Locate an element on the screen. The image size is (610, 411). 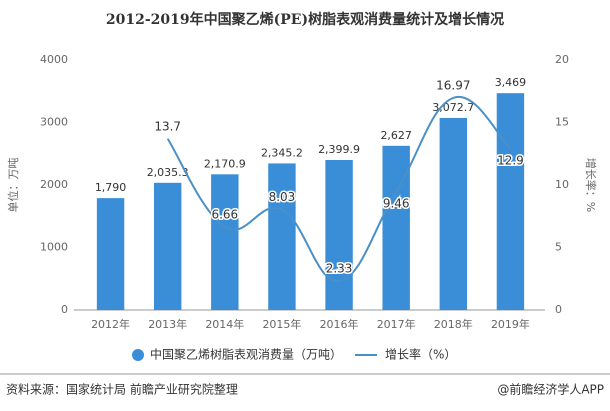
bar-value-label: 3,469 is located at coordinates (511, 82).